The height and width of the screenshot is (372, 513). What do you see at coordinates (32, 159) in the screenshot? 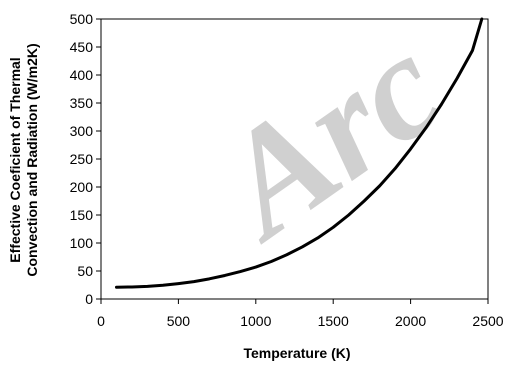
I see `y-axis-title-line-2: Convection and Radiation (W/m2K)` at bounding box center [32, 159].